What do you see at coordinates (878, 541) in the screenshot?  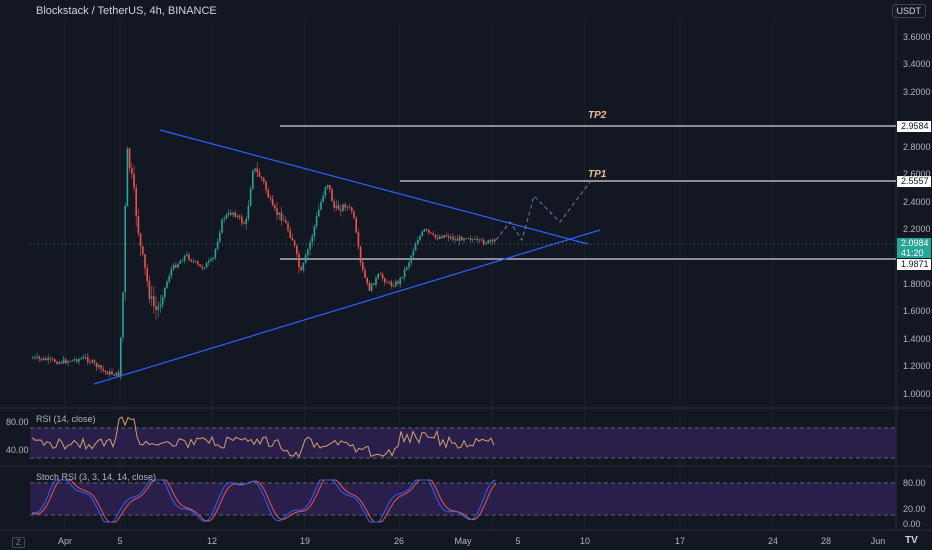 I see `time-label: Jun` at bounding box center [878, 541].